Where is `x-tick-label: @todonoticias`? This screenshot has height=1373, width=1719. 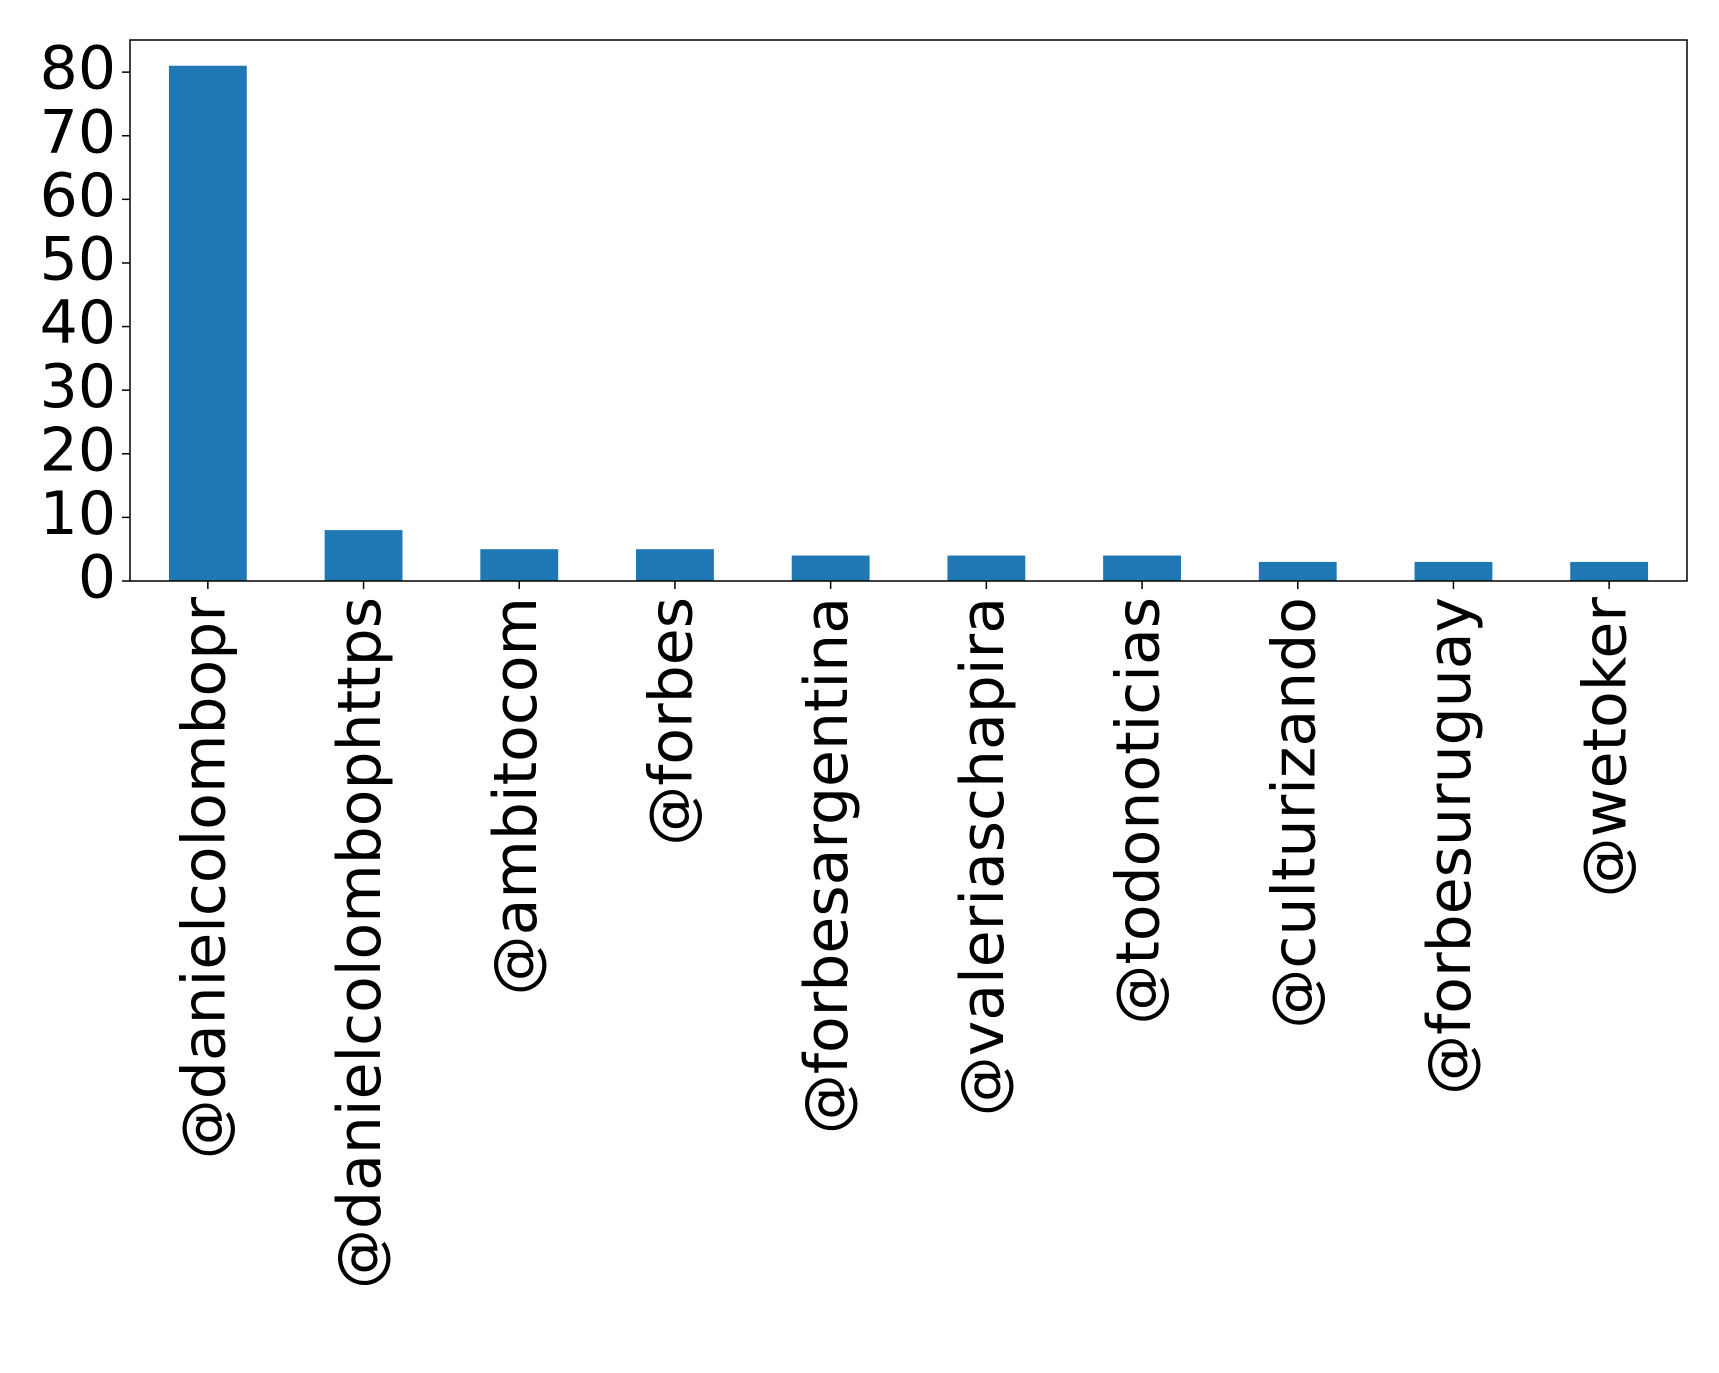
x-tick-label: @todonoticias is located at coordinates (1139, 811).